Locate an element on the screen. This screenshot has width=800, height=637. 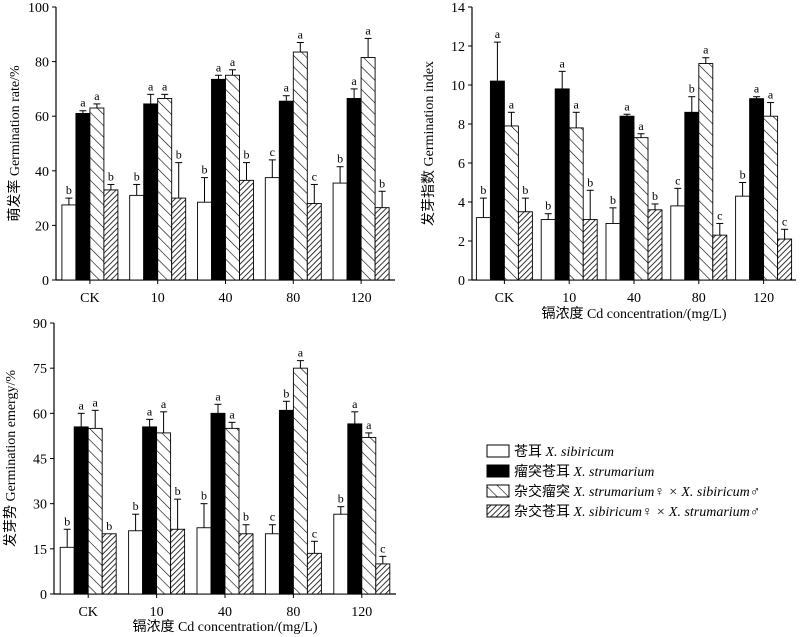
y-tick-label: 45 is located at coordinates (40, 460).